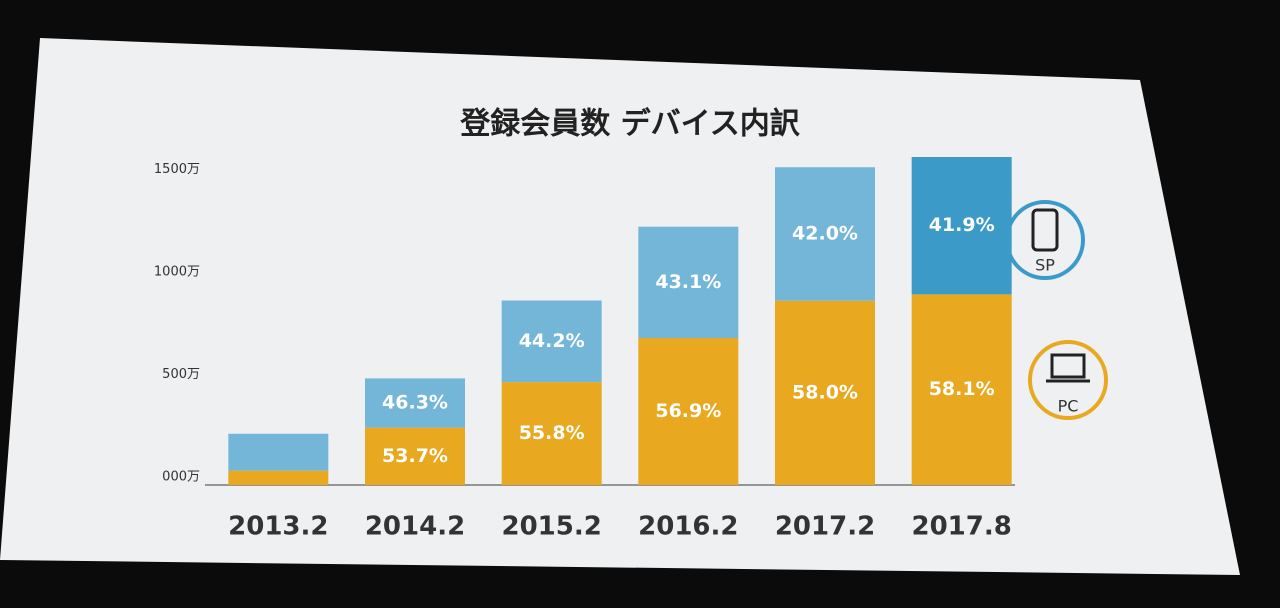 This screenshot has height=608, width=1280. I want to click on y-tick-label: 500万, so click(181, 374).